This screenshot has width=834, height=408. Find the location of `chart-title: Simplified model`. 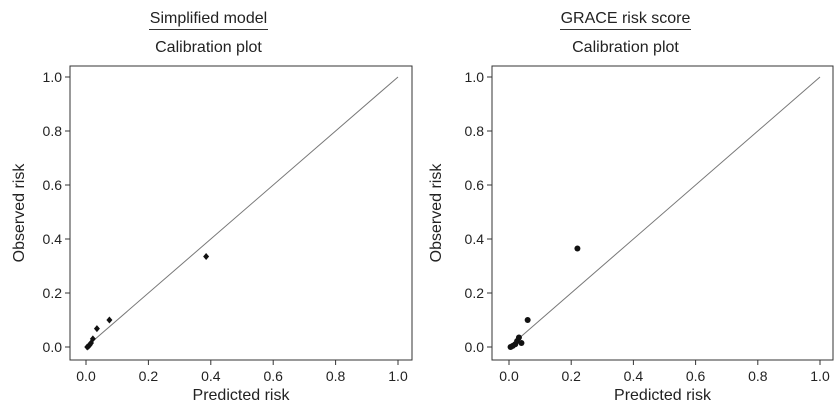

chart-title: Simplified model is located at coordinates (208, 20).